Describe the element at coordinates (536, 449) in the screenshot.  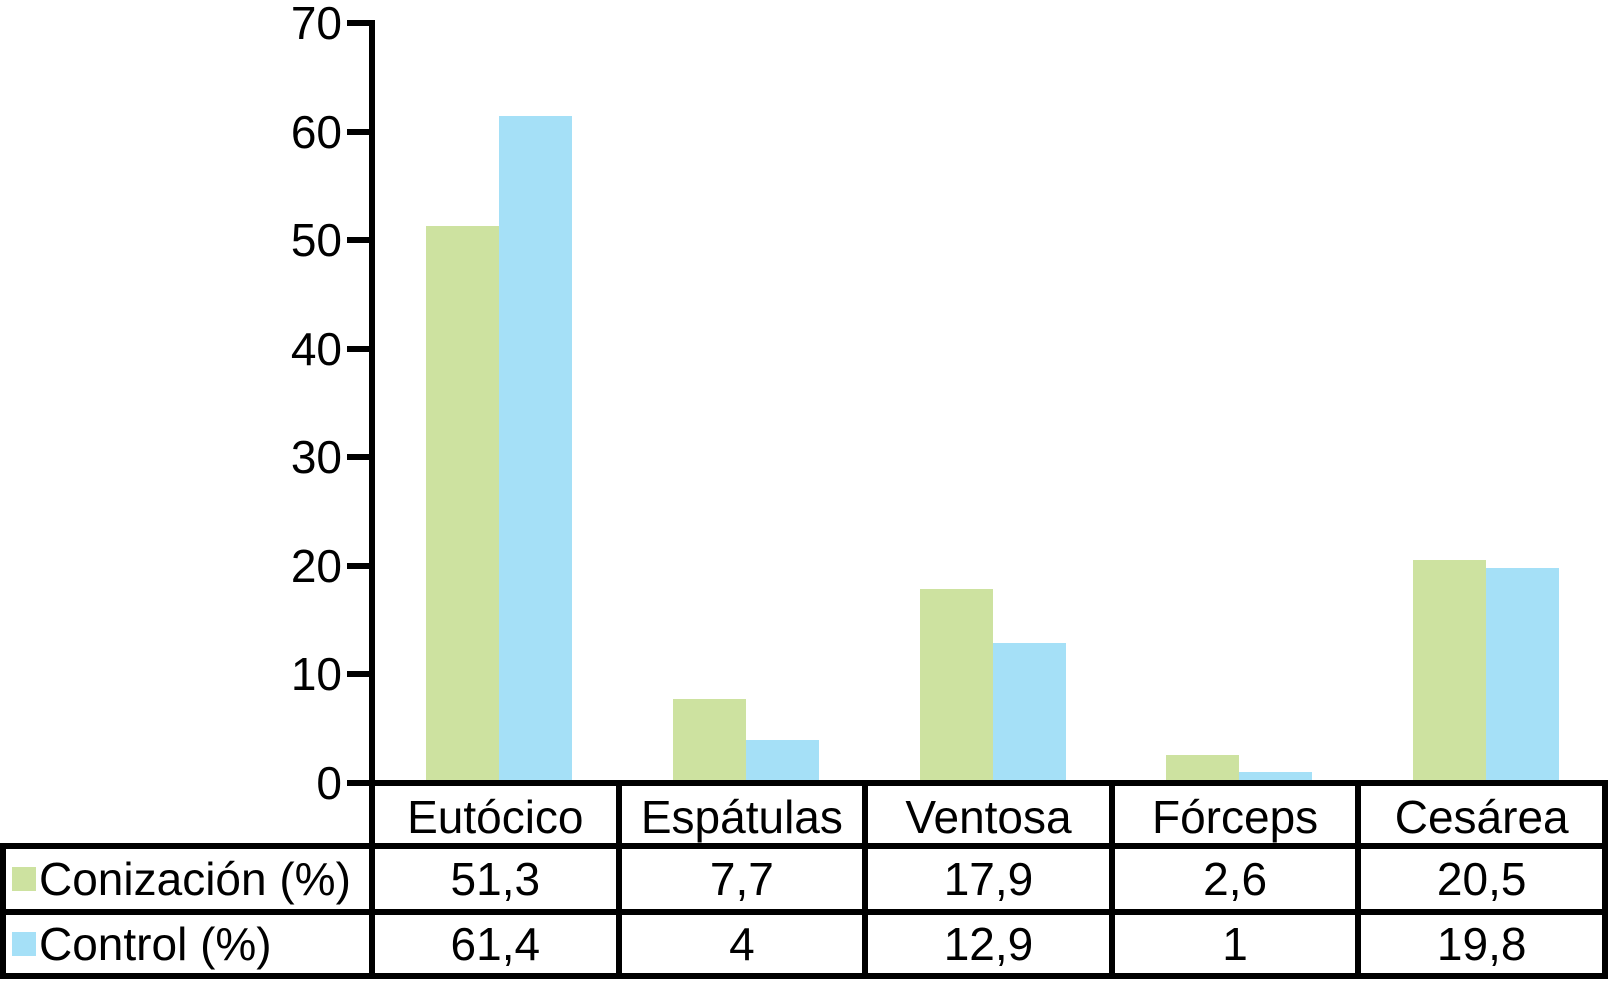
I see `bar-control-eutócico` at that location.